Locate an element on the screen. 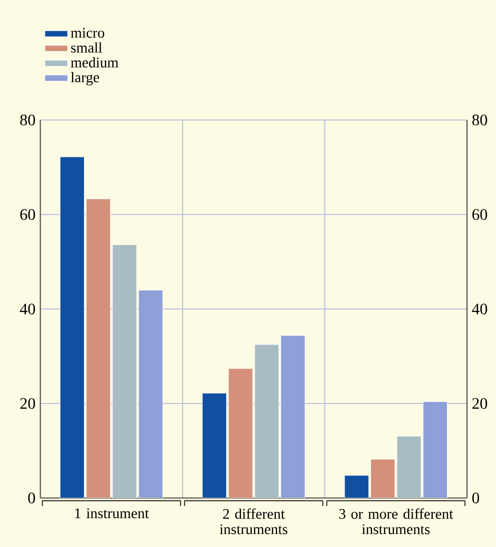  y-tick-label: 40 is located at coordinates (27, 309).